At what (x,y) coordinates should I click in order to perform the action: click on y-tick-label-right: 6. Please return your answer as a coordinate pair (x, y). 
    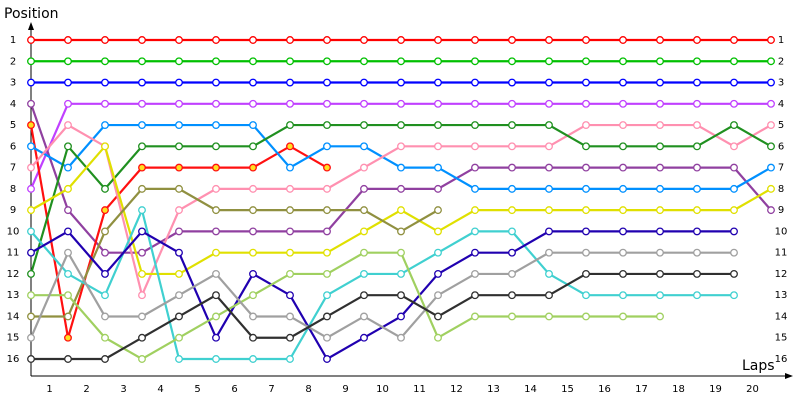
    Looking at the image, I should click on (781, 146).